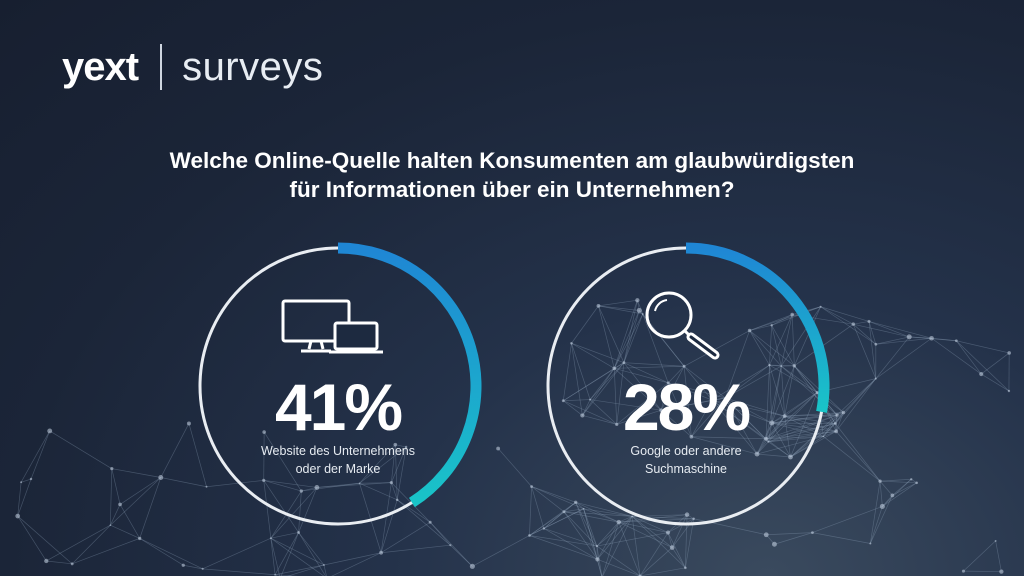 Image resolution: width=1024 pixels, height=576 pixels. I want to click on donut-search-engine-arc, so click(757, 327).